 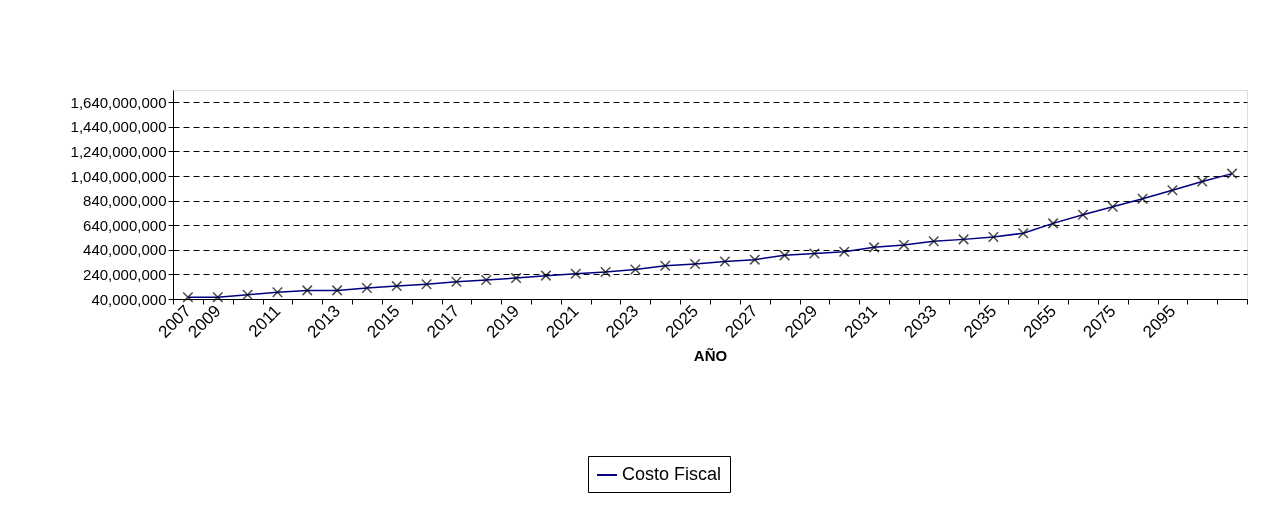 What do you see at coordinates (672, 474) in the screenshot?
I see `legend-label: Costo Fiscal` at bounding box center [672, 474].